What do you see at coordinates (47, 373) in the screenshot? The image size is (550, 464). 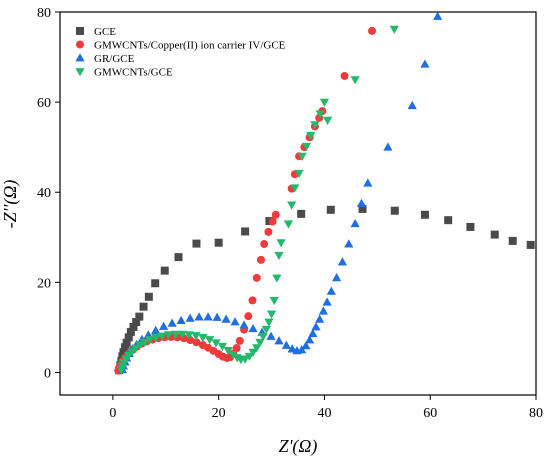 I see `y-tick-label: 0` at bounding box center [47, 373].